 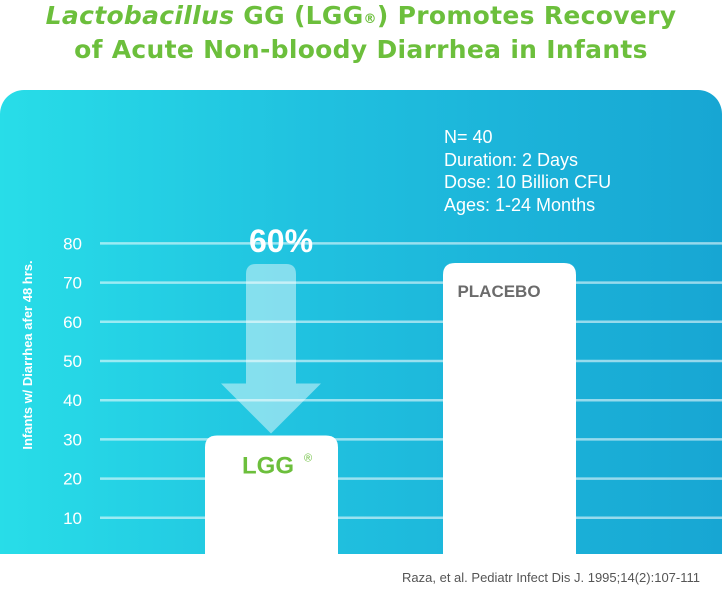 What do you see at coordinates (72, 283) in the screenshot?
I see `y-tick-label: 70` at bounding box center [72, 283].